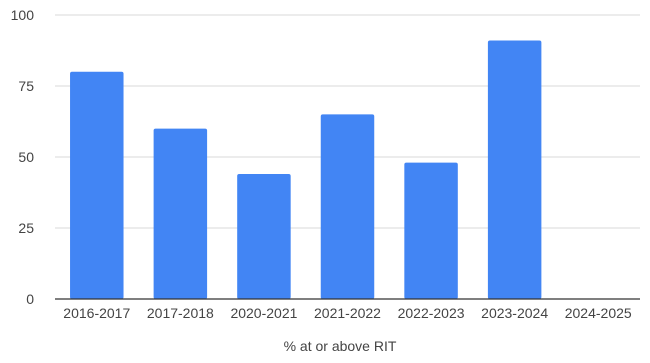 Image resolution: width=650 pixels, height=363 pixels. Describe the element at coordinates (97, 185) in the screenshot. I see `bar-2016-2017` at that location.